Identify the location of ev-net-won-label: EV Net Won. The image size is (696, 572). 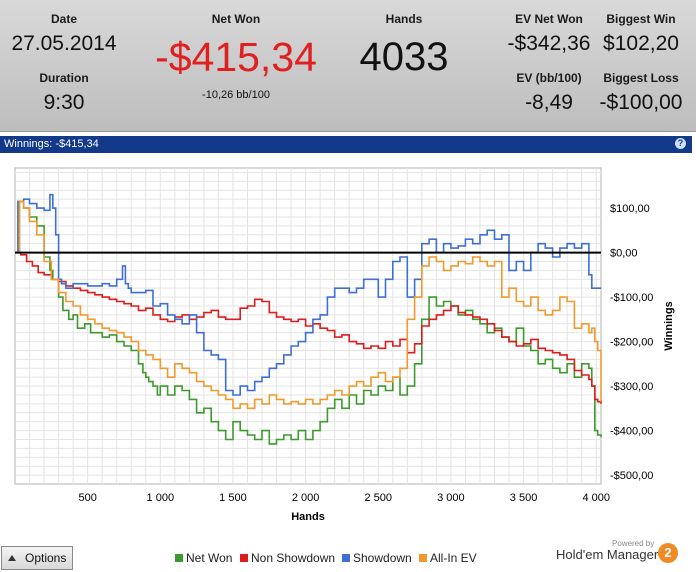
(549, 19).